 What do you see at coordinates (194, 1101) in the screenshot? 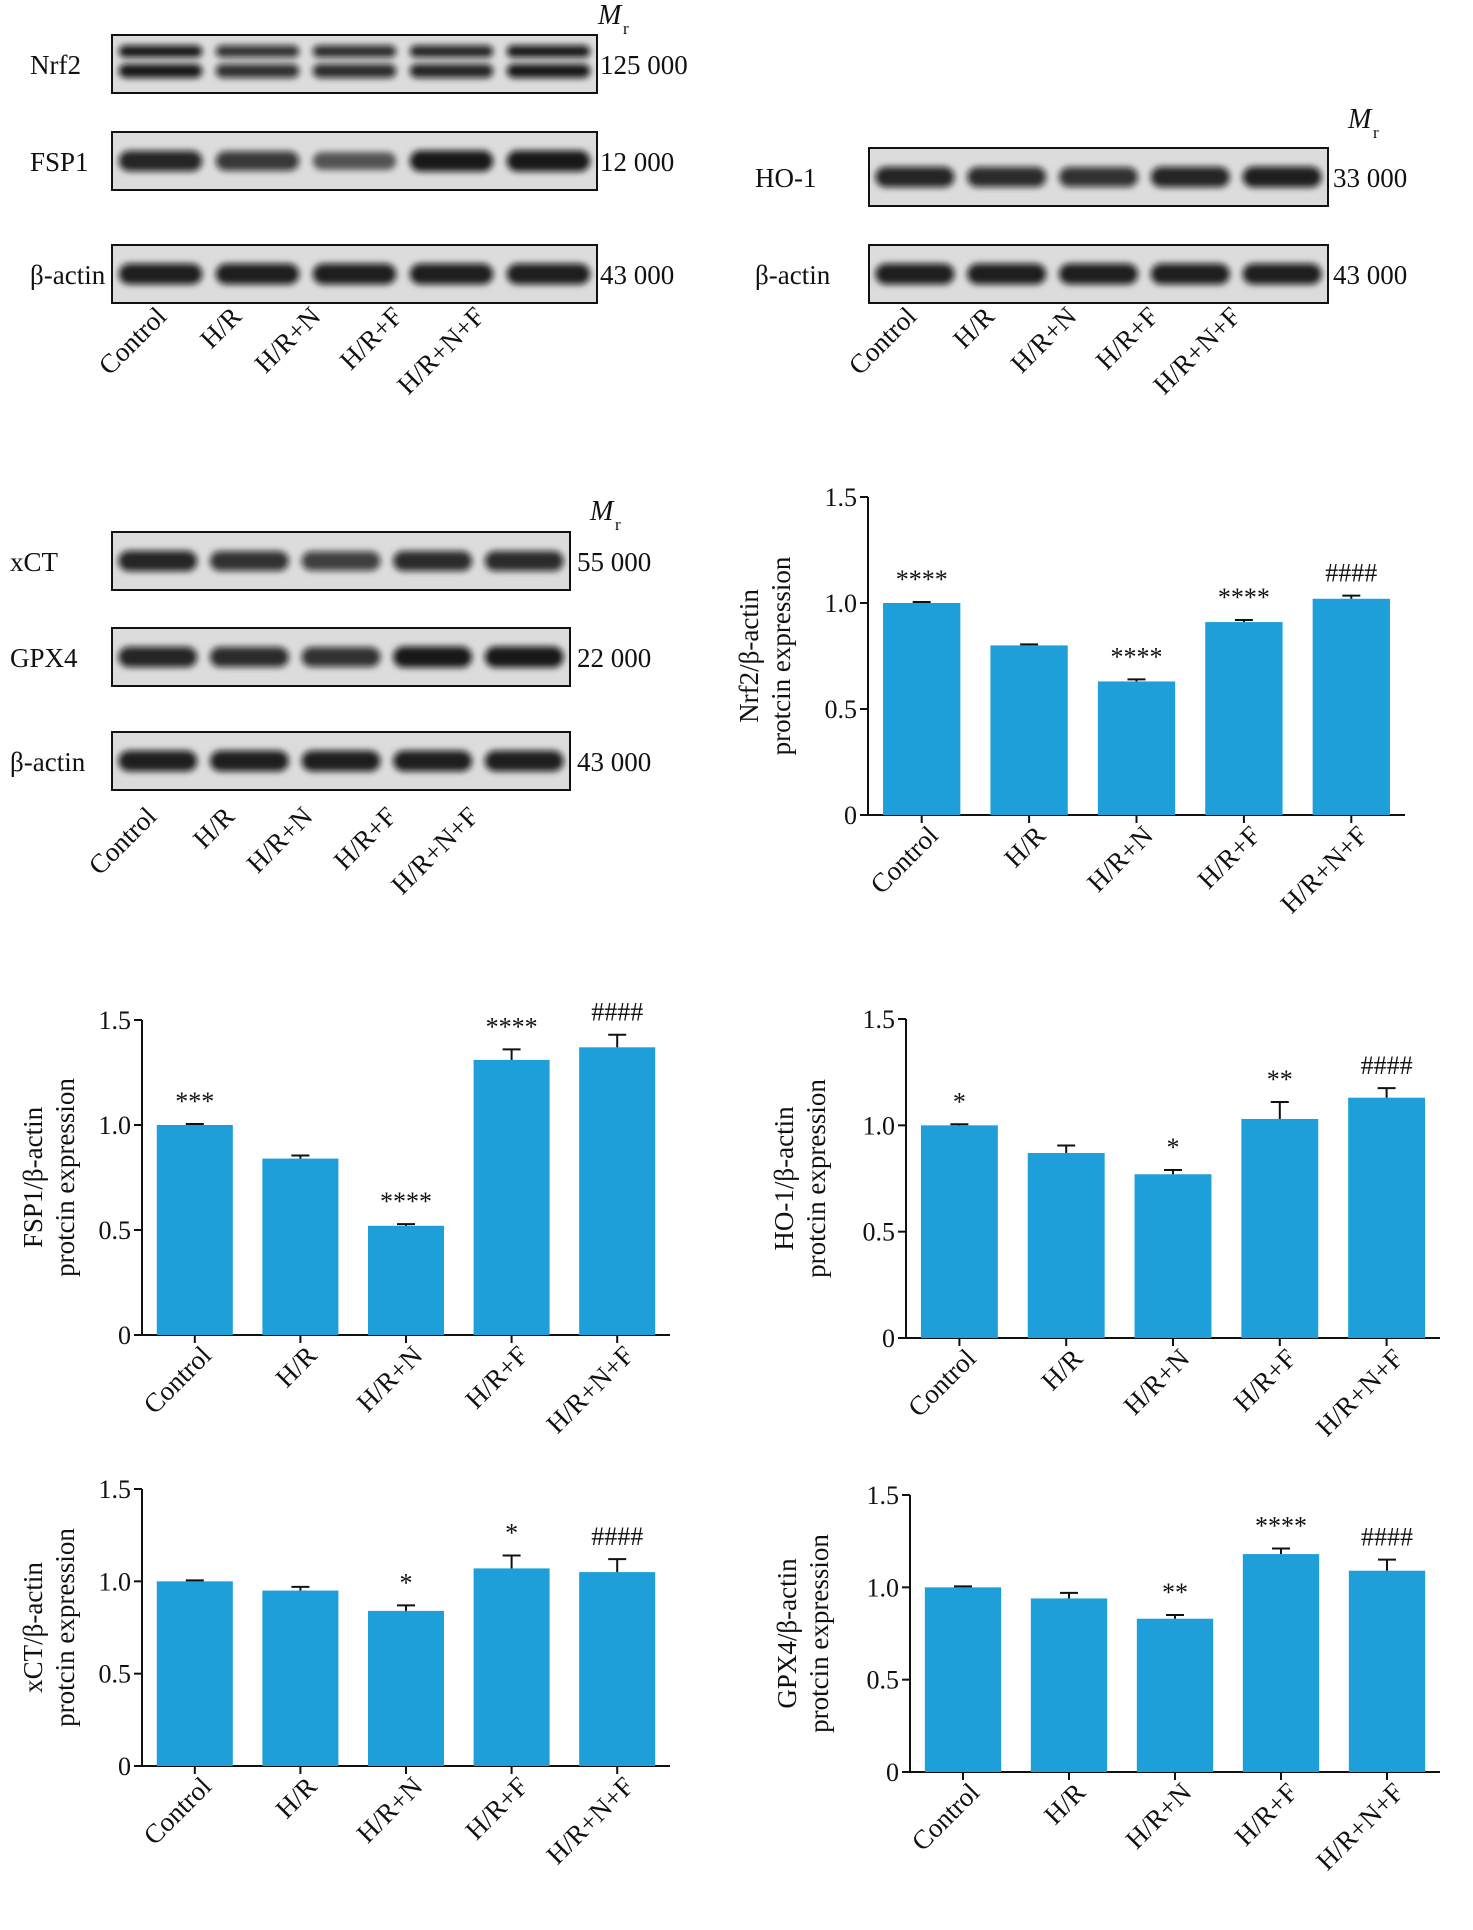
I see `significance-annotation: ***` at bounding box center [194, 1101].